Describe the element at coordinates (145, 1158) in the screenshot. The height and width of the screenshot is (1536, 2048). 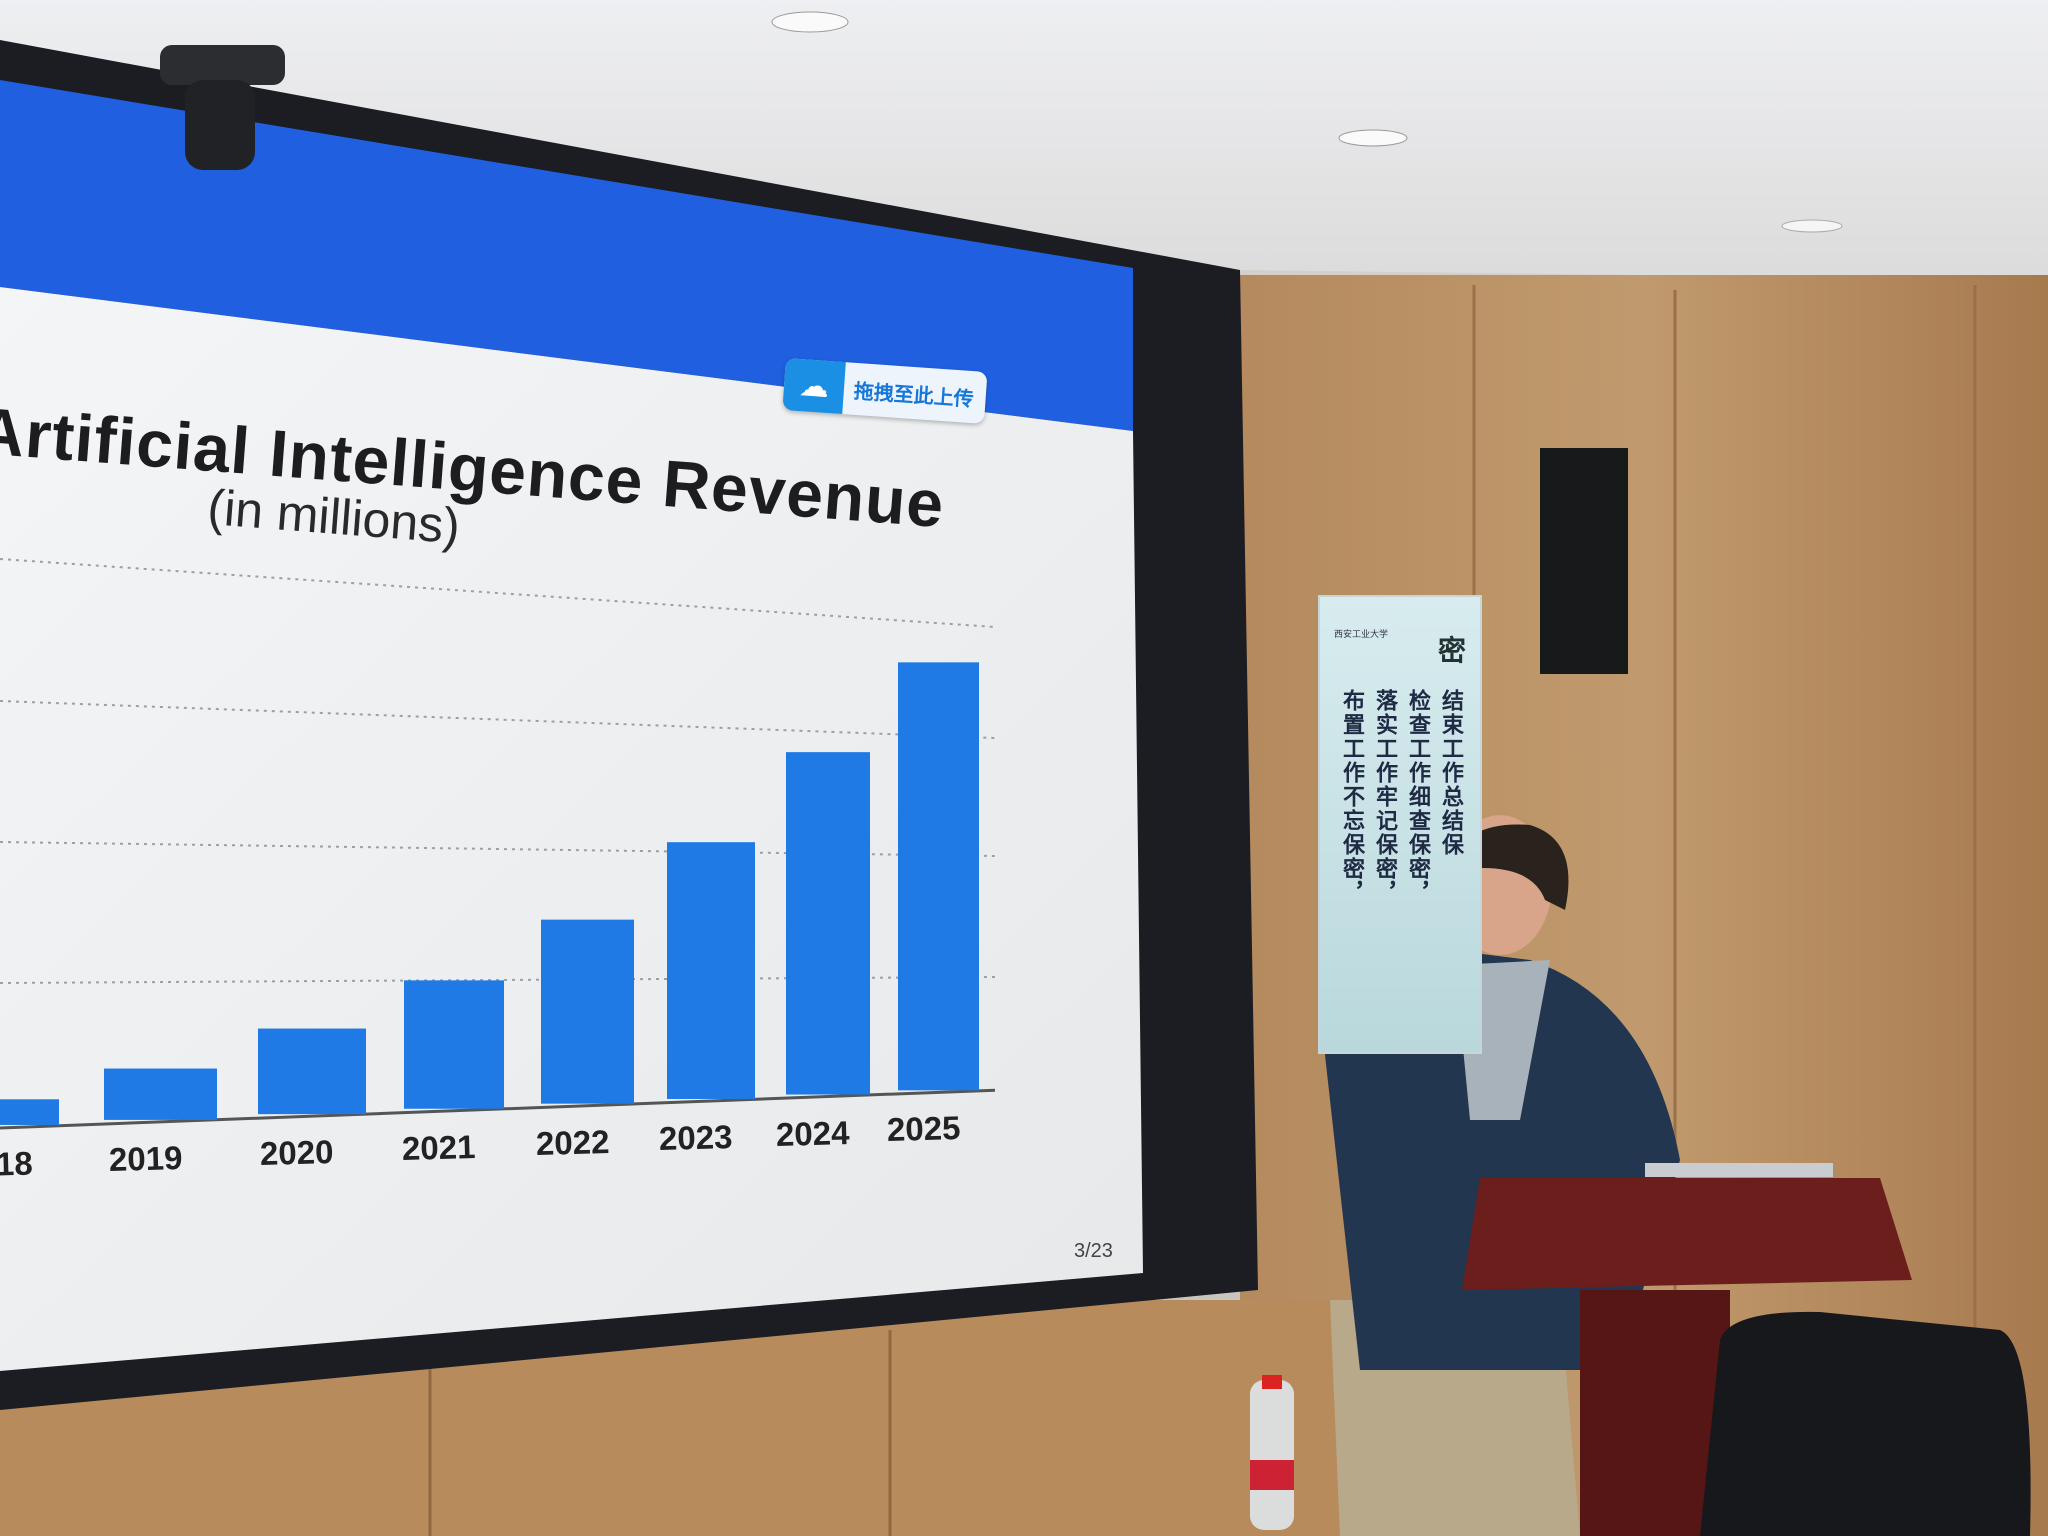
I see `x-tick-label: 2019` at that location.